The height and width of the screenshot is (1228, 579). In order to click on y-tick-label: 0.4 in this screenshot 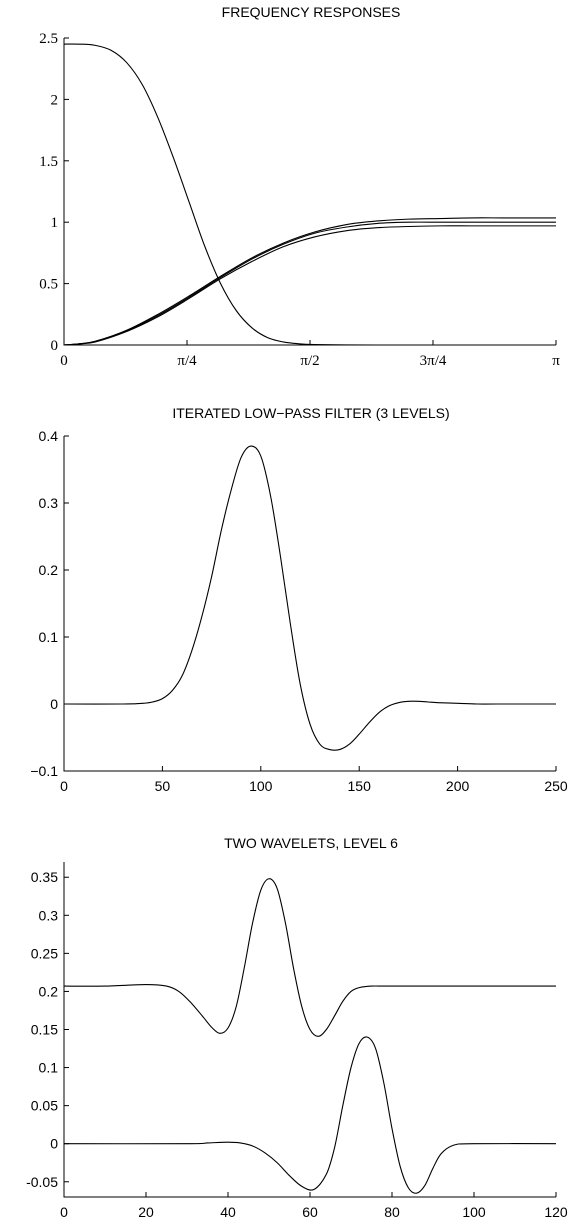, I will do `click(49, 436)`.